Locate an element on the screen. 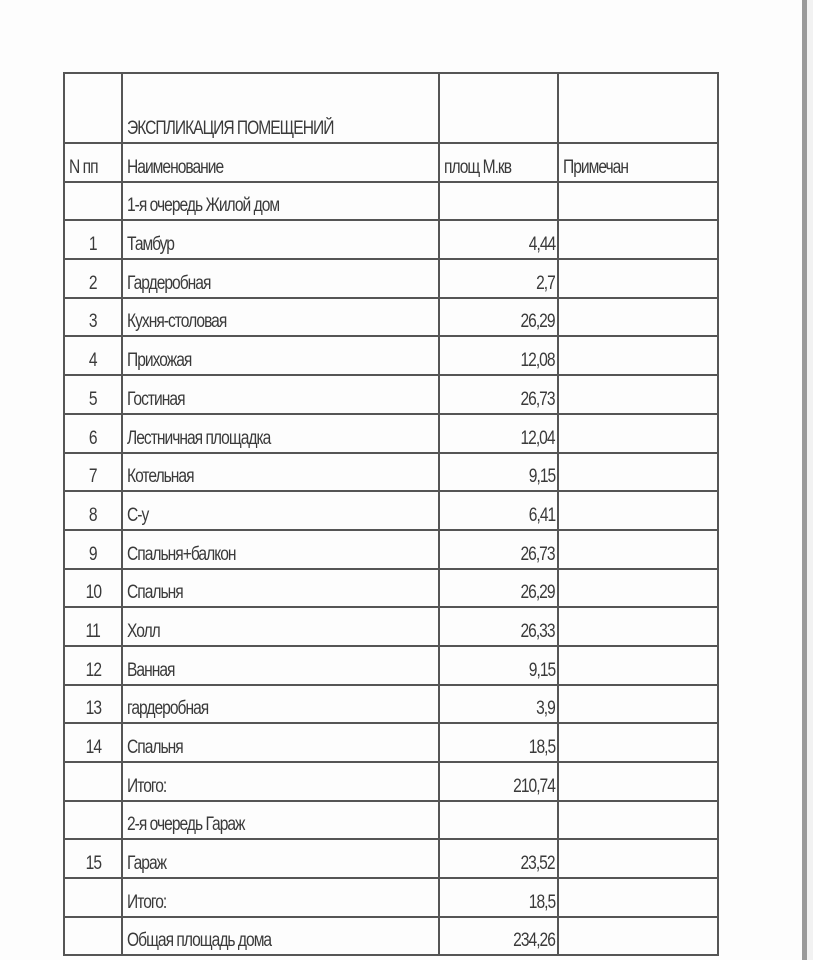  table-row: 15 Гараж 23,52 is located at coordinates (391, 859).